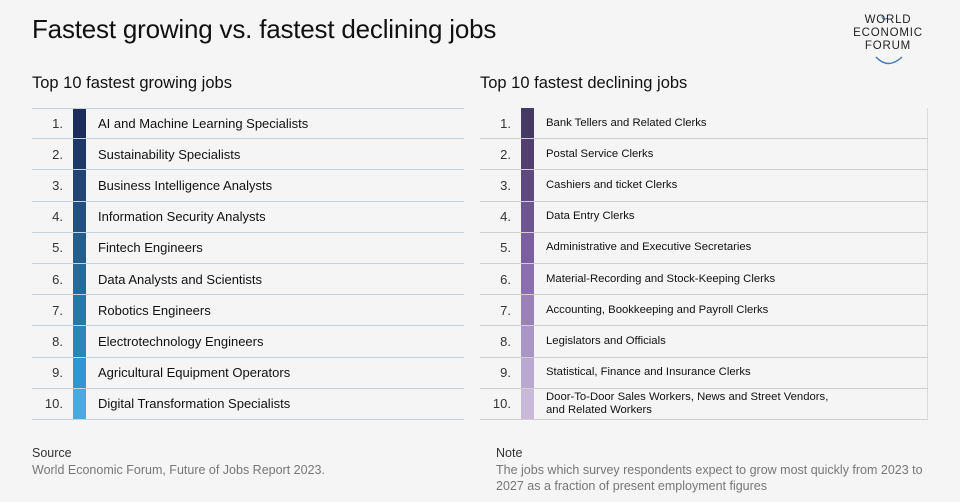  What do you see at coordinates (888, 46) in the screenshot?
I see `logo-line-3: FORUM` at bounding box center [888, 46].